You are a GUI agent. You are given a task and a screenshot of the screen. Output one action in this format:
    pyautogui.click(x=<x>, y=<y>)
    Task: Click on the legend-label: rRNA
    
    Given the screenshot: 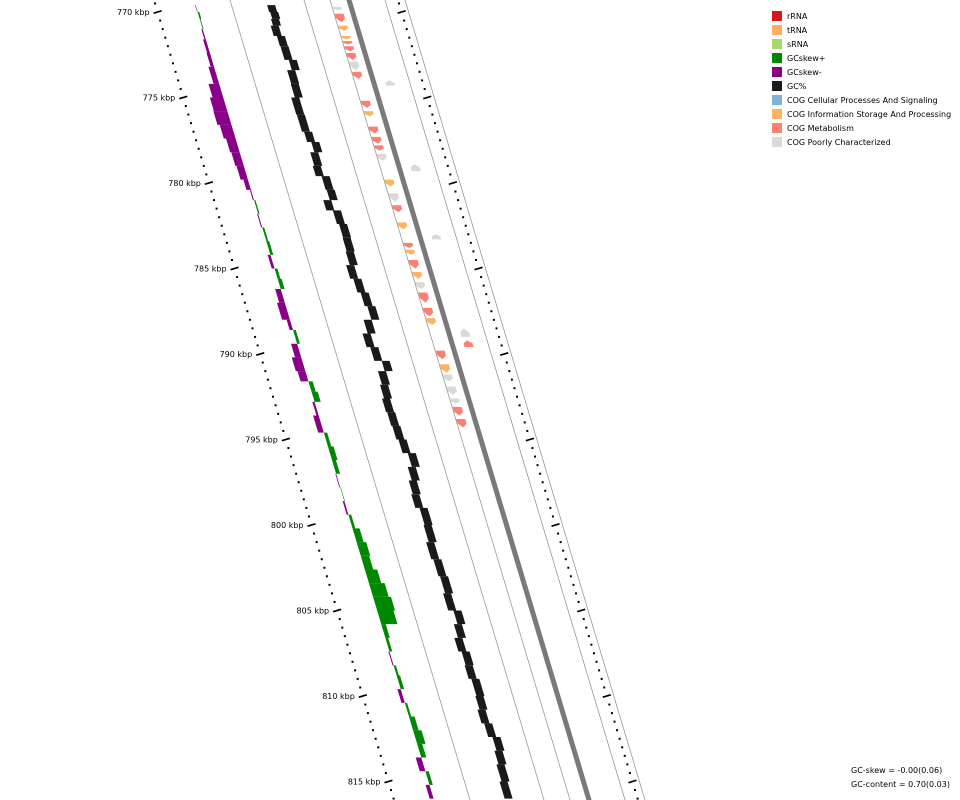 What is the action you would take?
    pyautogui.click(x=797, y=16)
    